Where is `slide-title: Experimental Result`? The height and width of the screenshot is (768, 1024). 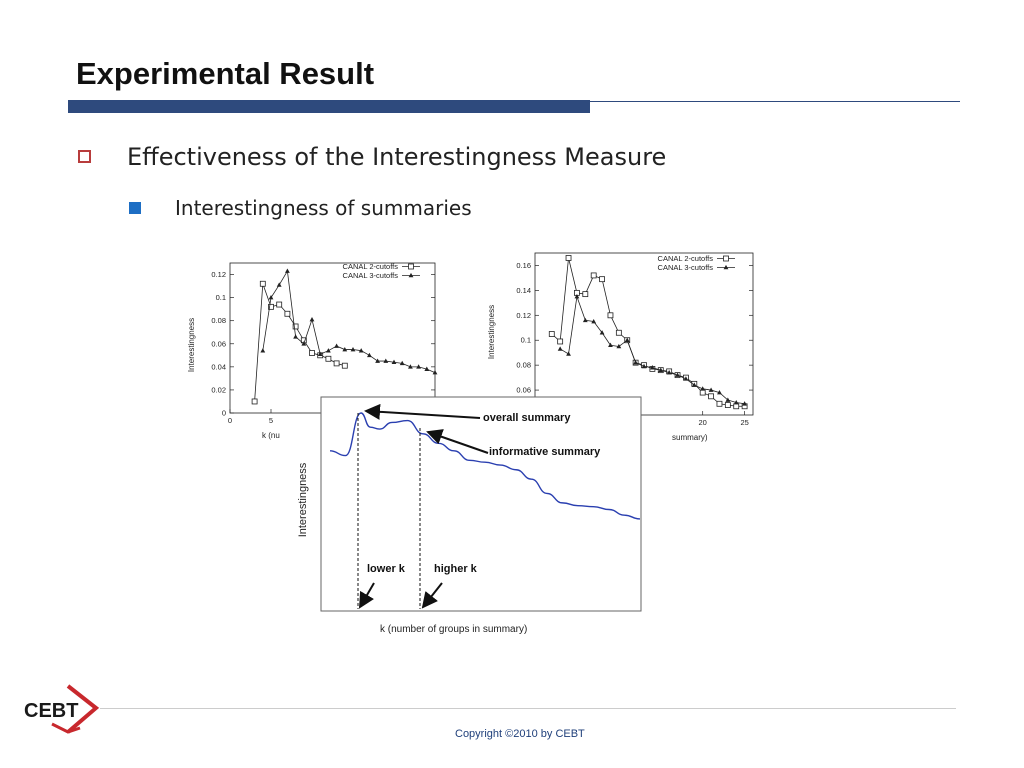
slide-title: Experimental Result is located at coordinates (225, 73).